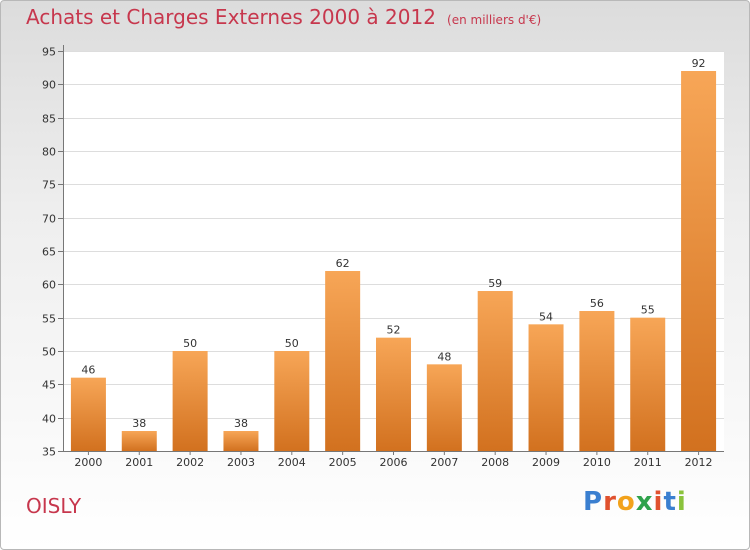  What do you see at coordinates (495, 462) in the screenshot?
I see `x-tick-label: 2008` at bounding box center [495, 462].